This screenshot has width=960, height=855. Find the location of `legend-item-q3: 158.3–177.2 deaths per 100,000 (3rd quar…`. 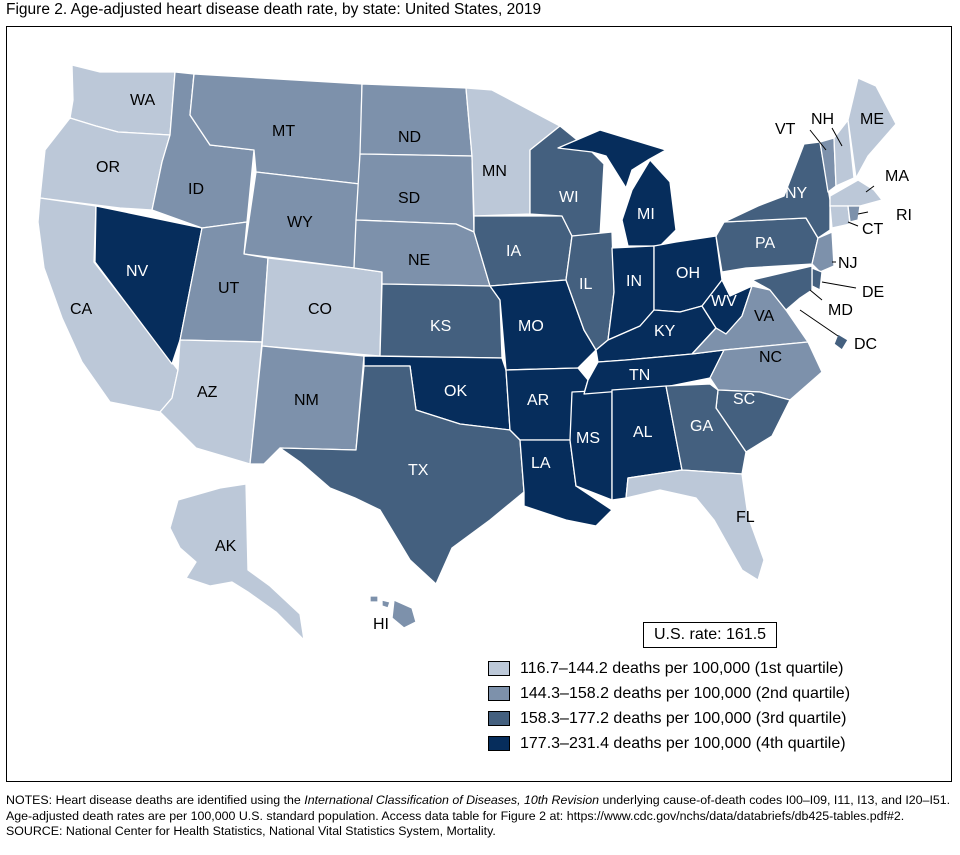

legend-item-q3: 158.3–177.2 deaths per 100,000 (3rd quar… is located at coordinates (669, 718).